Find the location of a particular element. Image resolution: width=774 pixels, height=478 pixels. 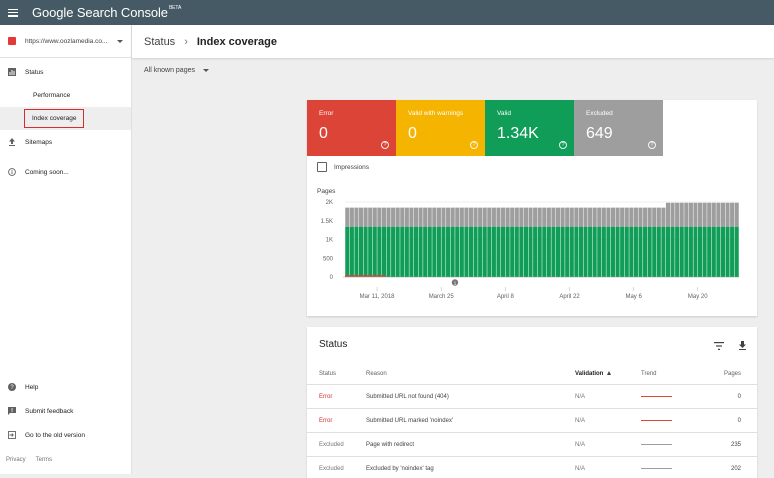

privacy-link: Privacy is located at coordinates (16, 460).